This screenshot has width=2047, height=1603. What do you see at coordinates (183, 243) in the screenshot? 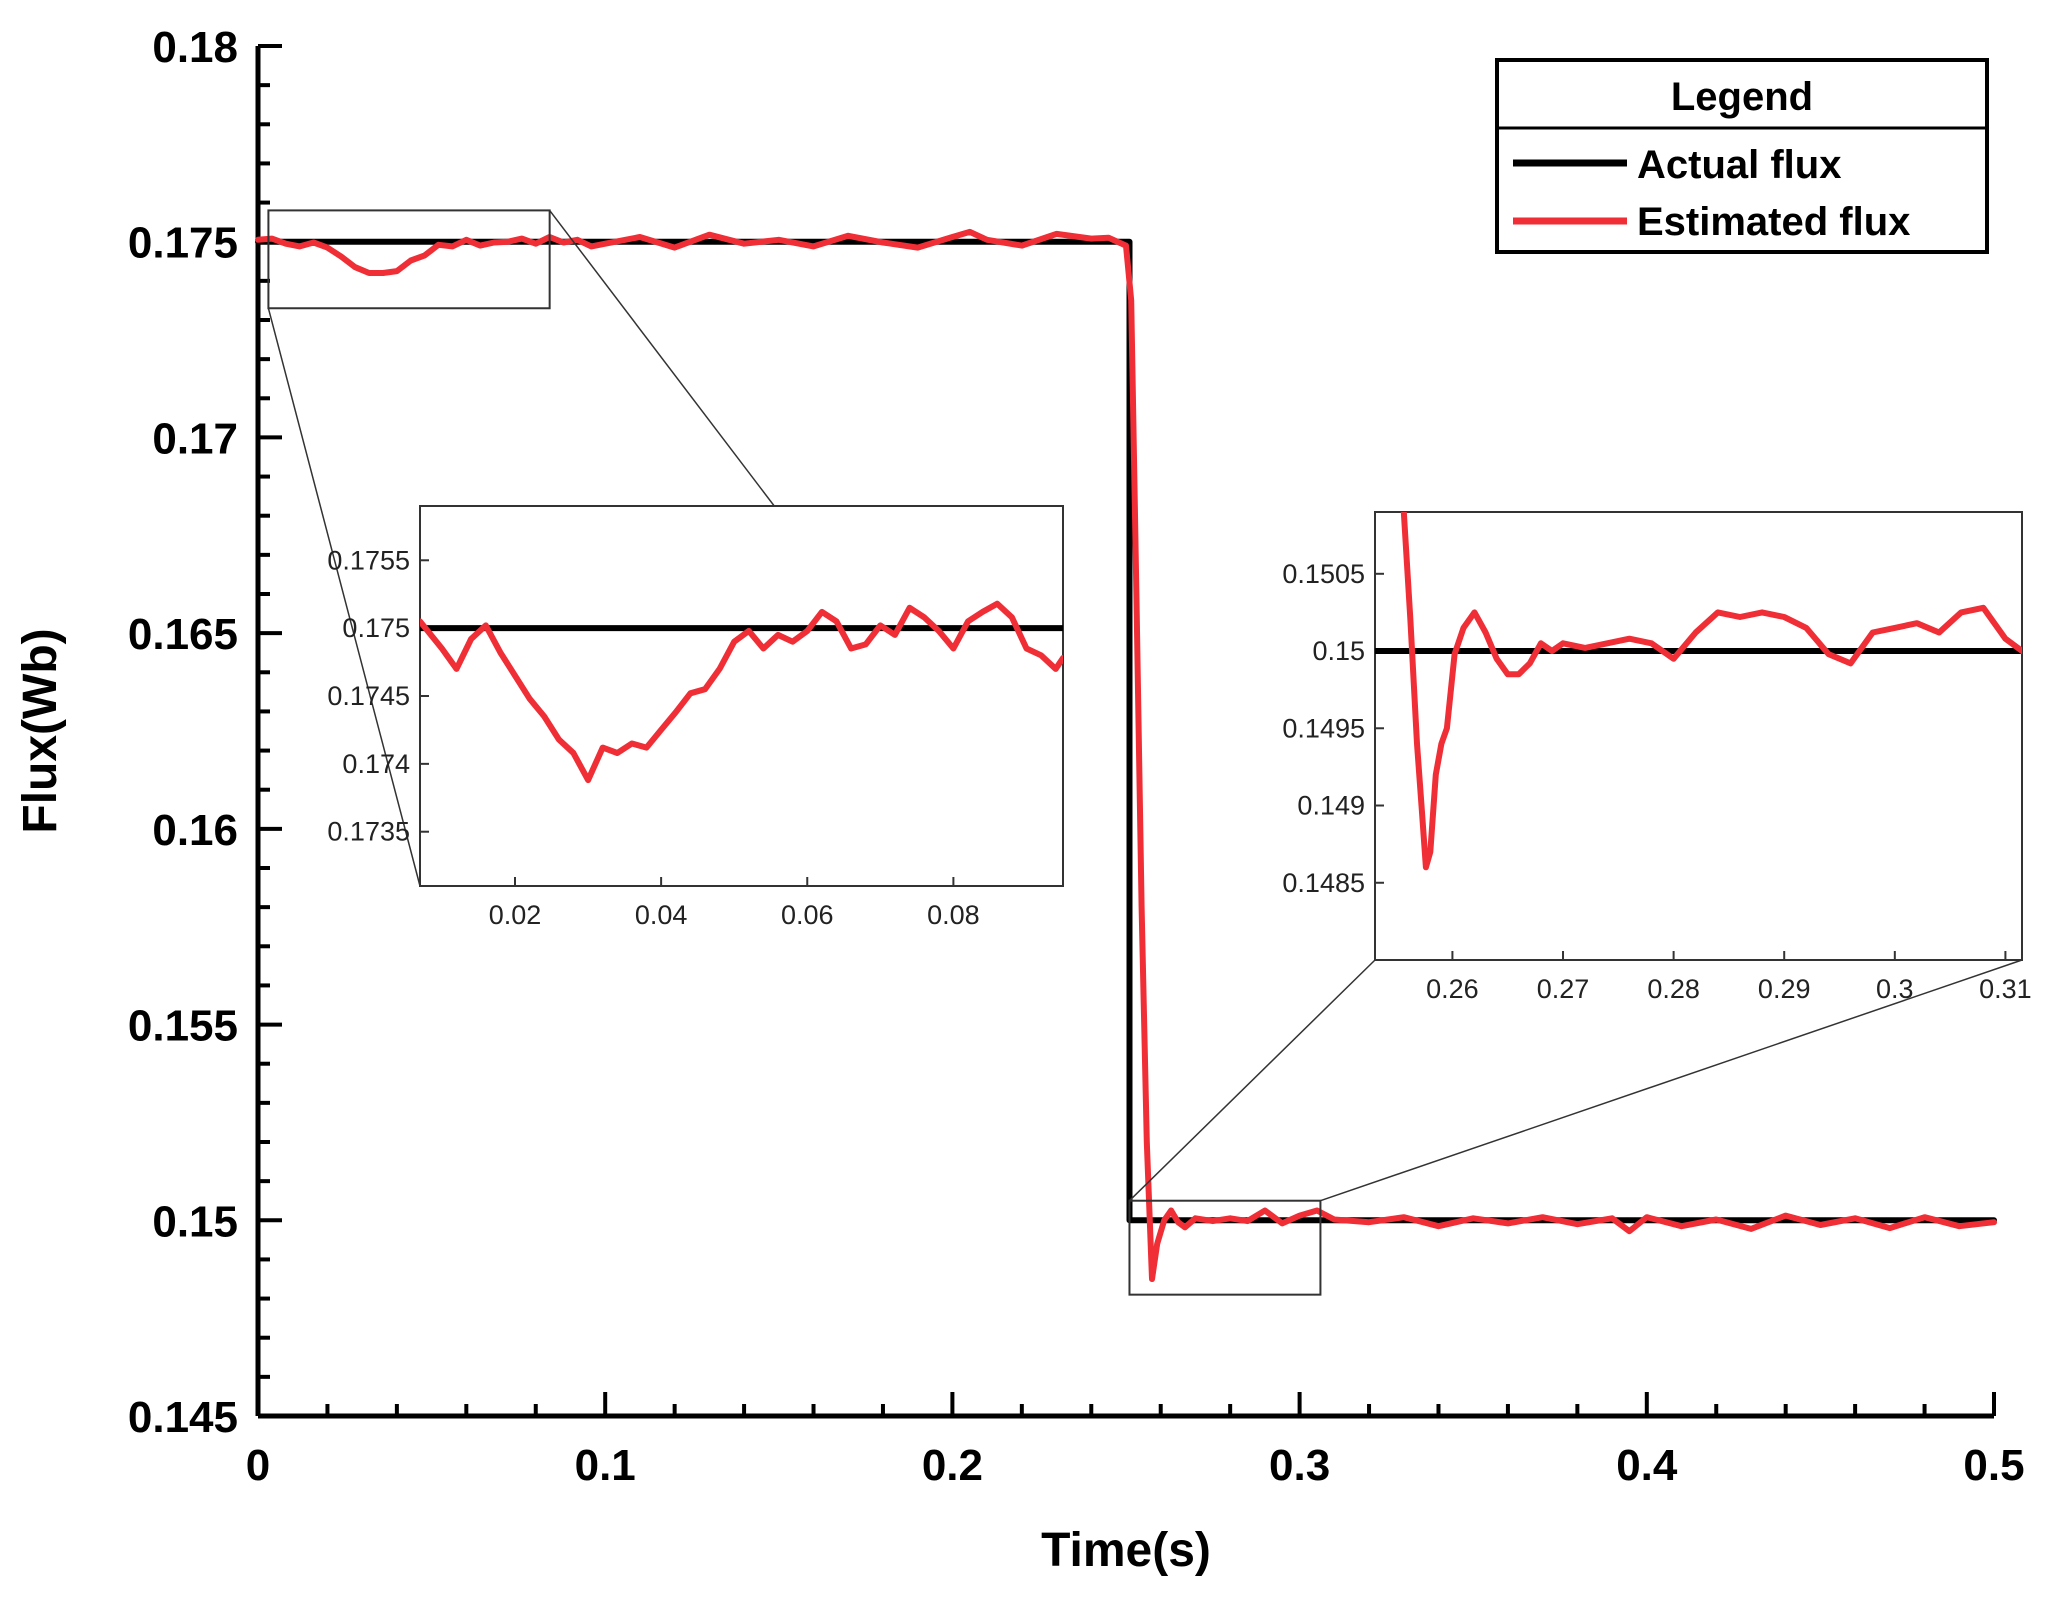
I see `y-tick-label: 0.175` at bounding box center [183, 243].